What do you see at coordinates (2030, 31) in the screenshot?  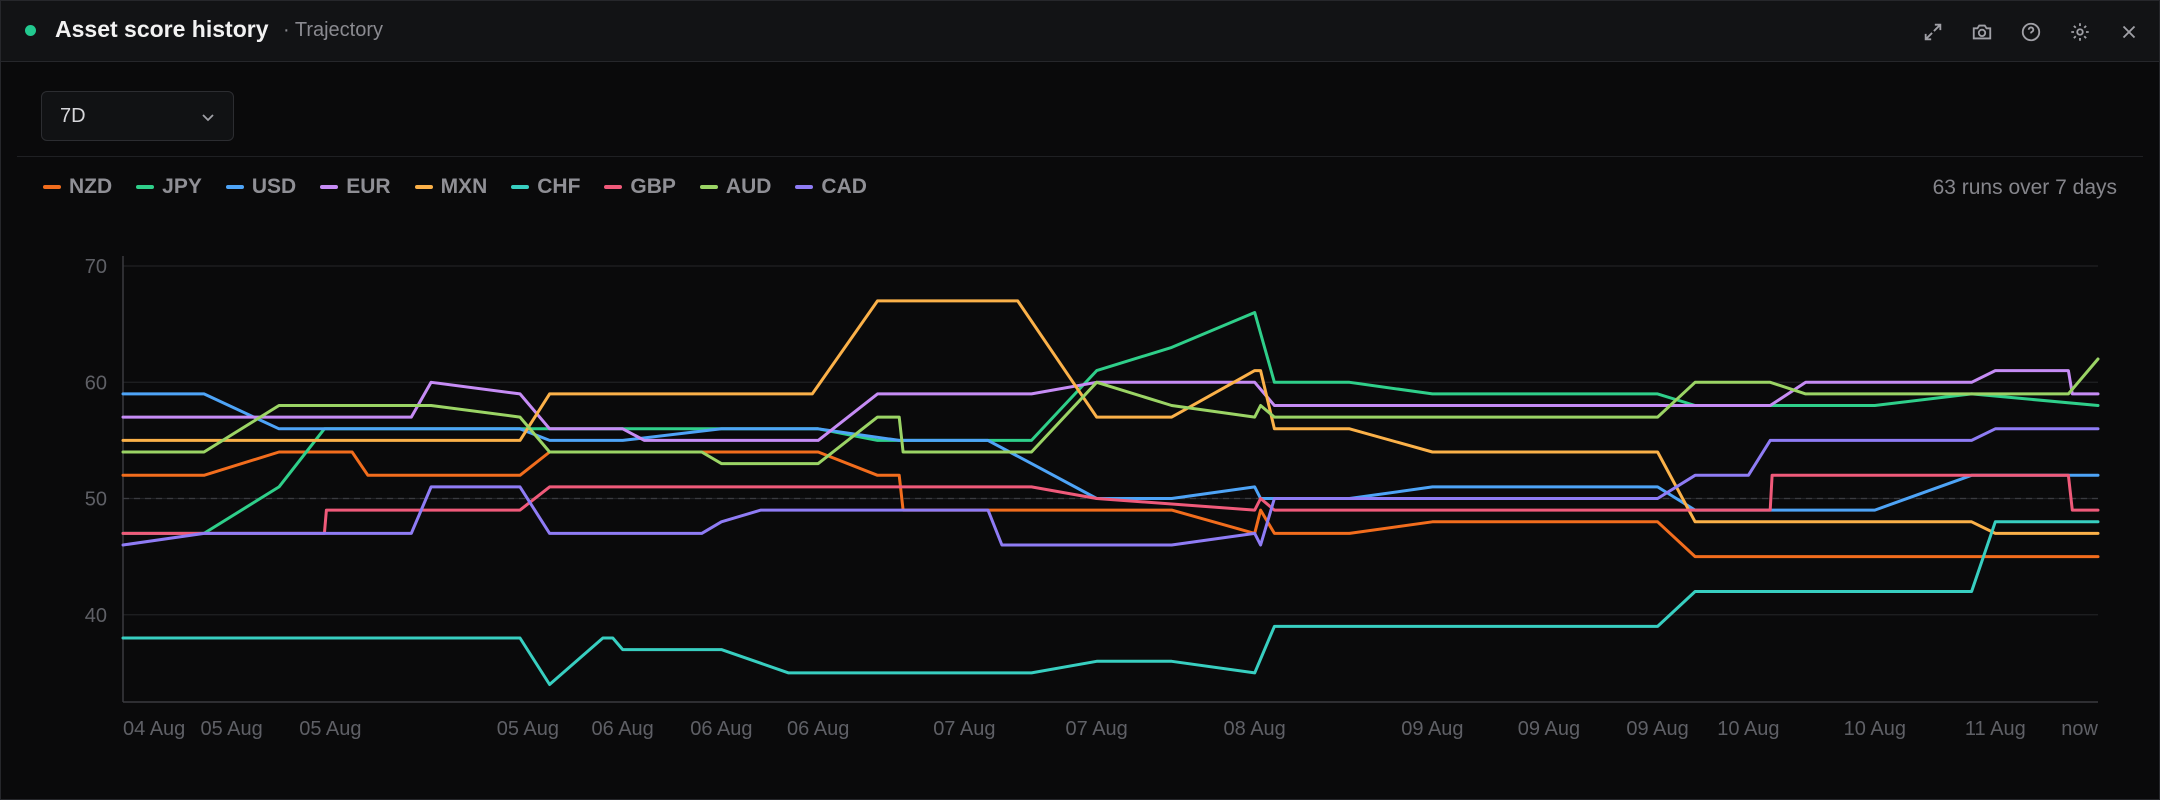 I see `help-icon` at bounding box center [2030, 31].